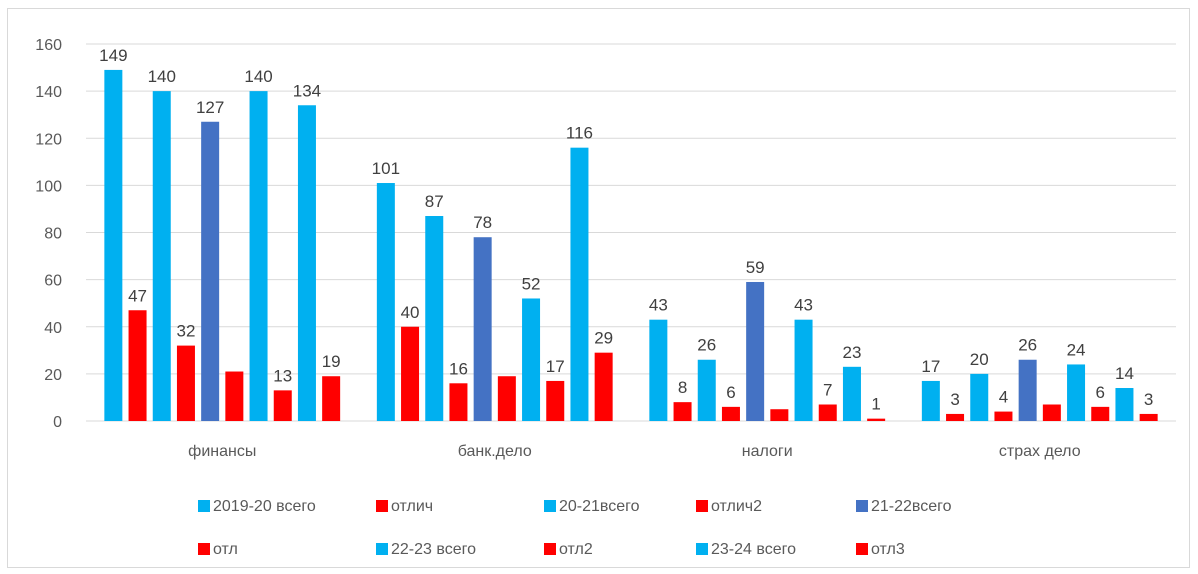 The image size is (1198, 574). Describe the element at coordinates (210, 107) in the screenshot. I see `data-label: 127` at that location.